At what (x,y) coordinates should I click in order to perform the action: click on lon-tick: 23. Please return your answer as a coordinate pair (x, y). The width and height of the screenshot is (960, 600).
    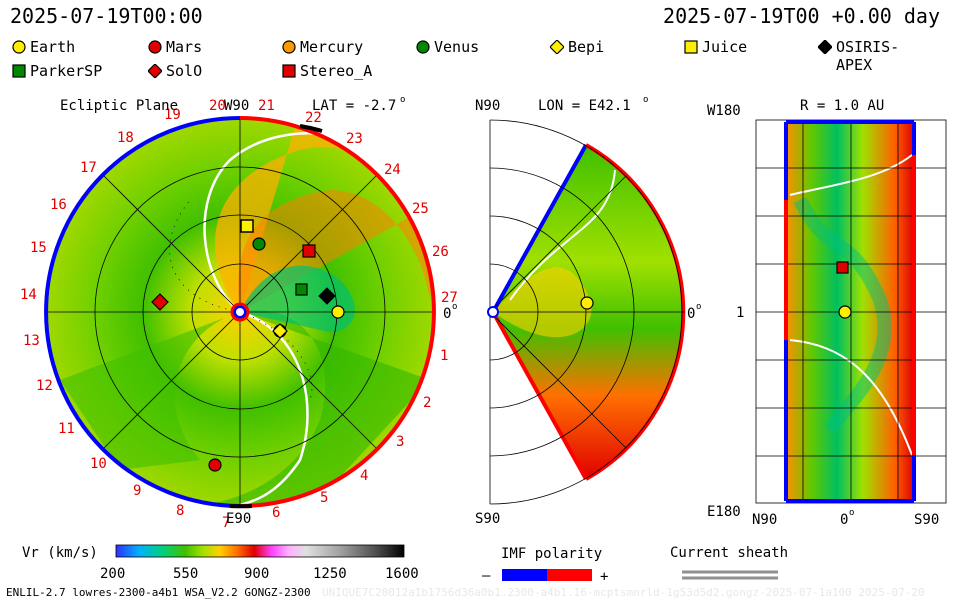
    Looking at the image, I should click on (354, 139).